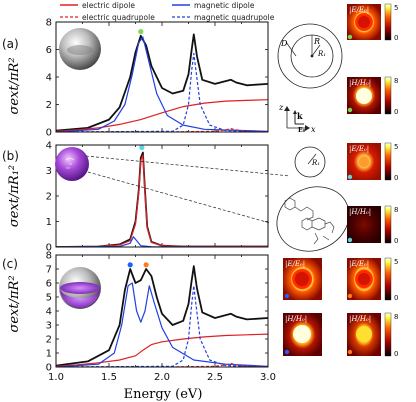 The width and height of the screenshot is (416, 402). What do you see at coordinates (321, 54) in the screenshot?
I see `label-r1: R₁` at bounding box center [321, 54].